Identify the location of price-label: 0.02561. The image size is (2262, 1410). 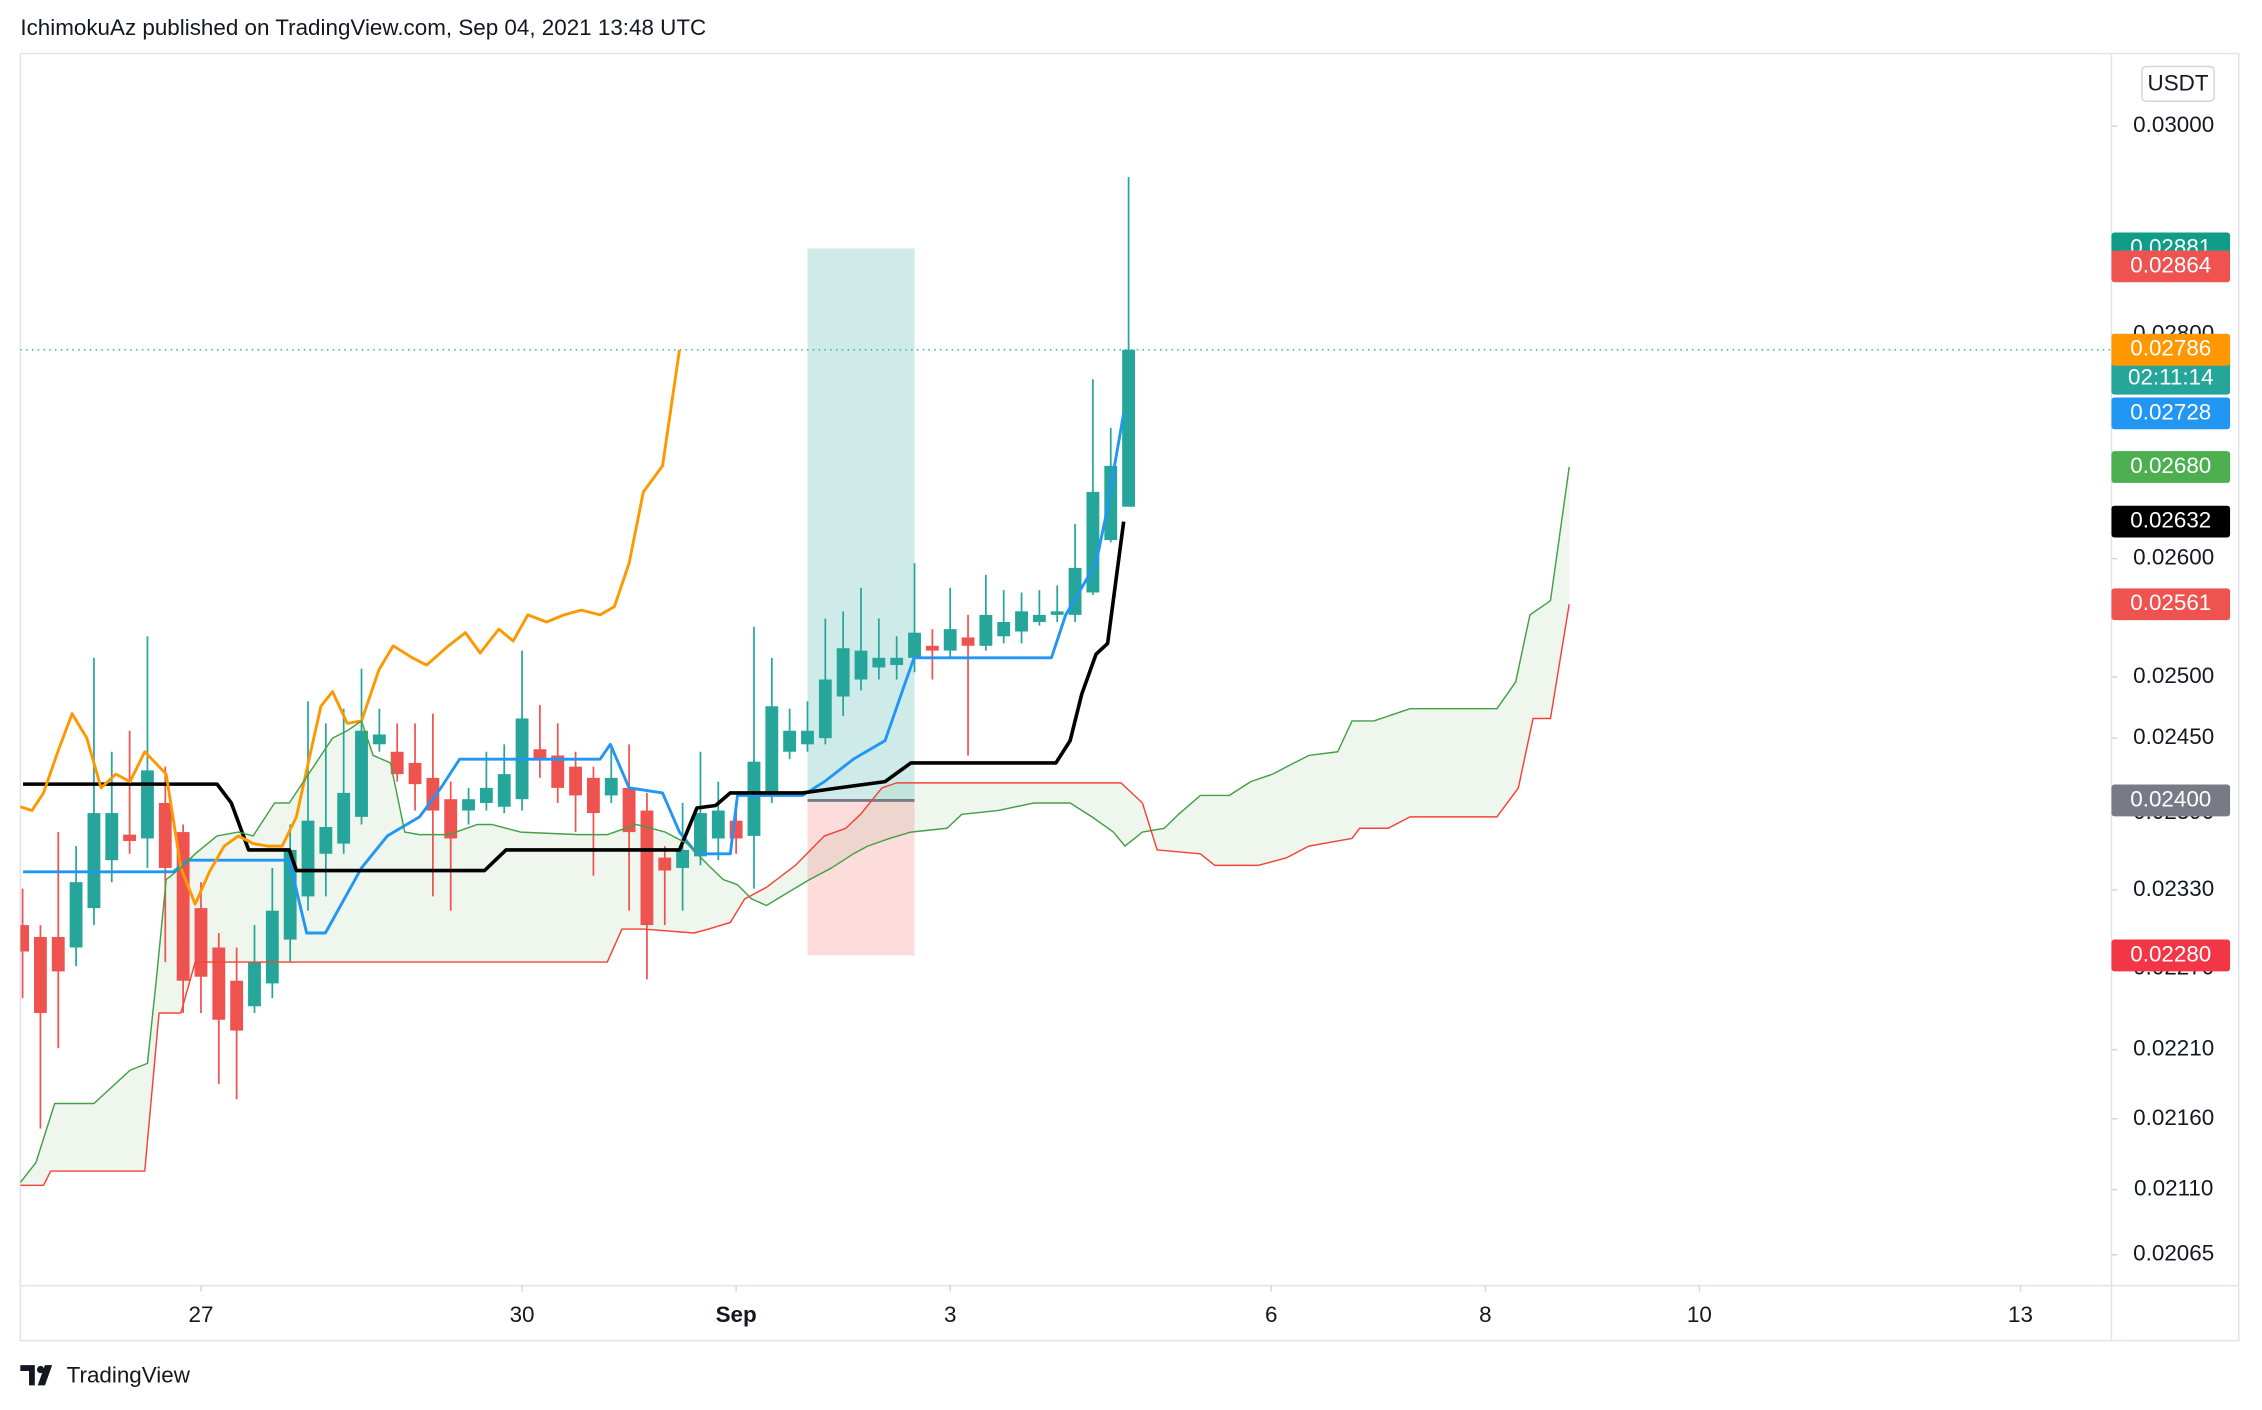
(2170, 602).